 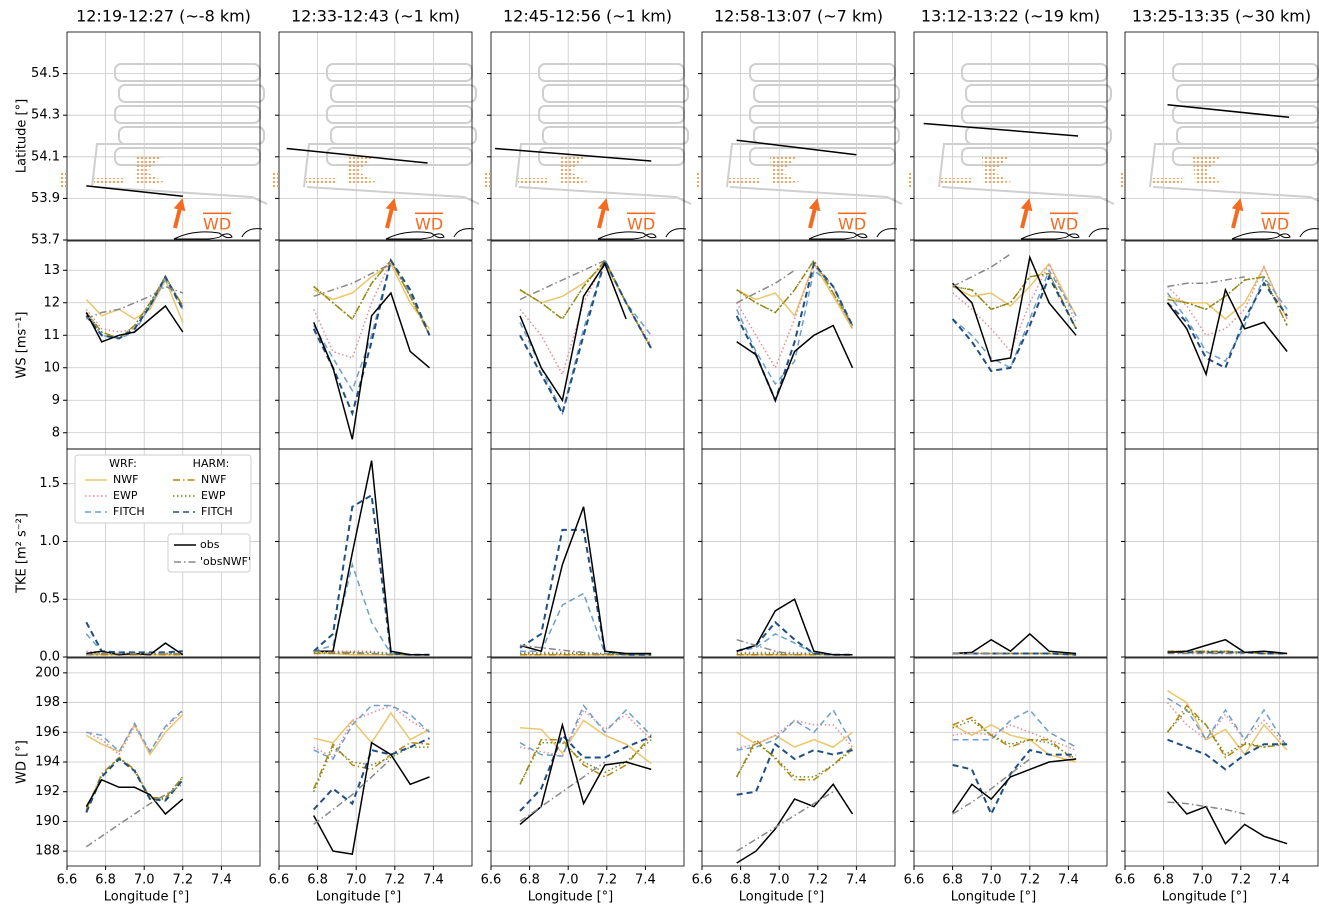 I want to click on legend-label: FITCH, so click(x=129, y=511).